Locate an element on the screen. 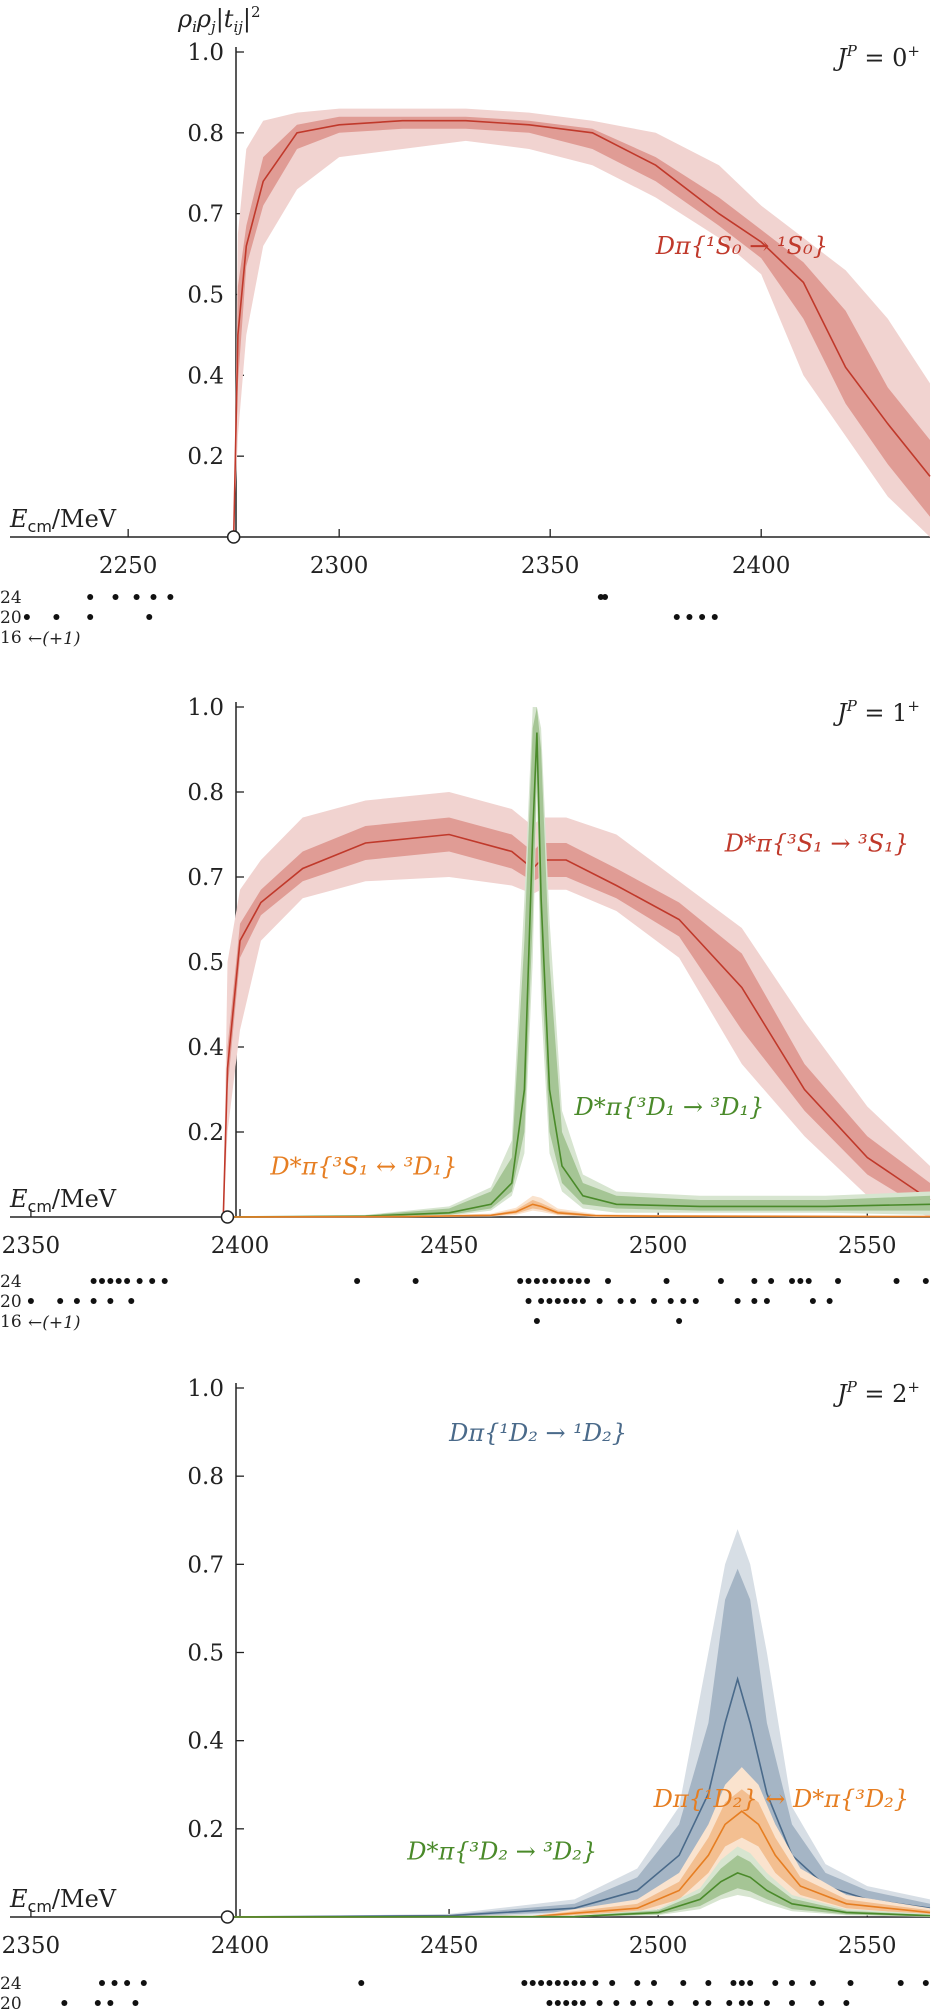 Image resolution: width=931 pixels, height=2016 pixels. x-tick-label: 2300 is located at coordinates (339, 566).